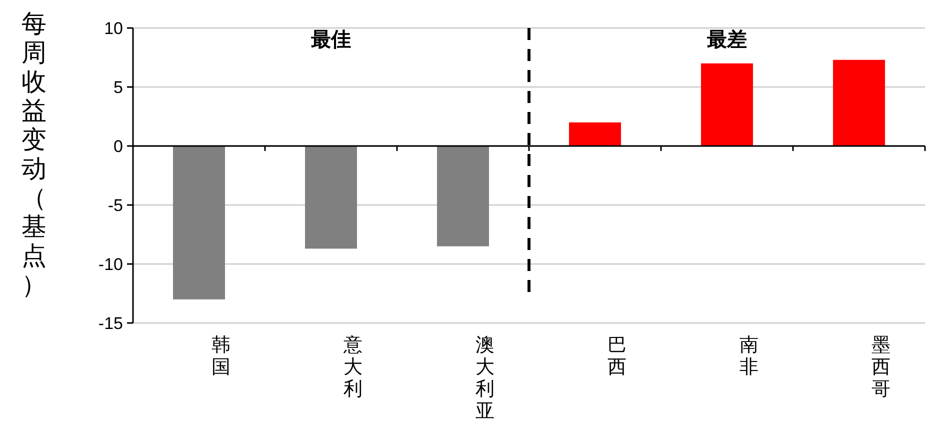 The width and height of the screenshot is (937, 434). What do you see at coordinates (881, 367) in the screenshot?
I see `x-tick-label: 墨西哥` at bounding box center [881, 367].